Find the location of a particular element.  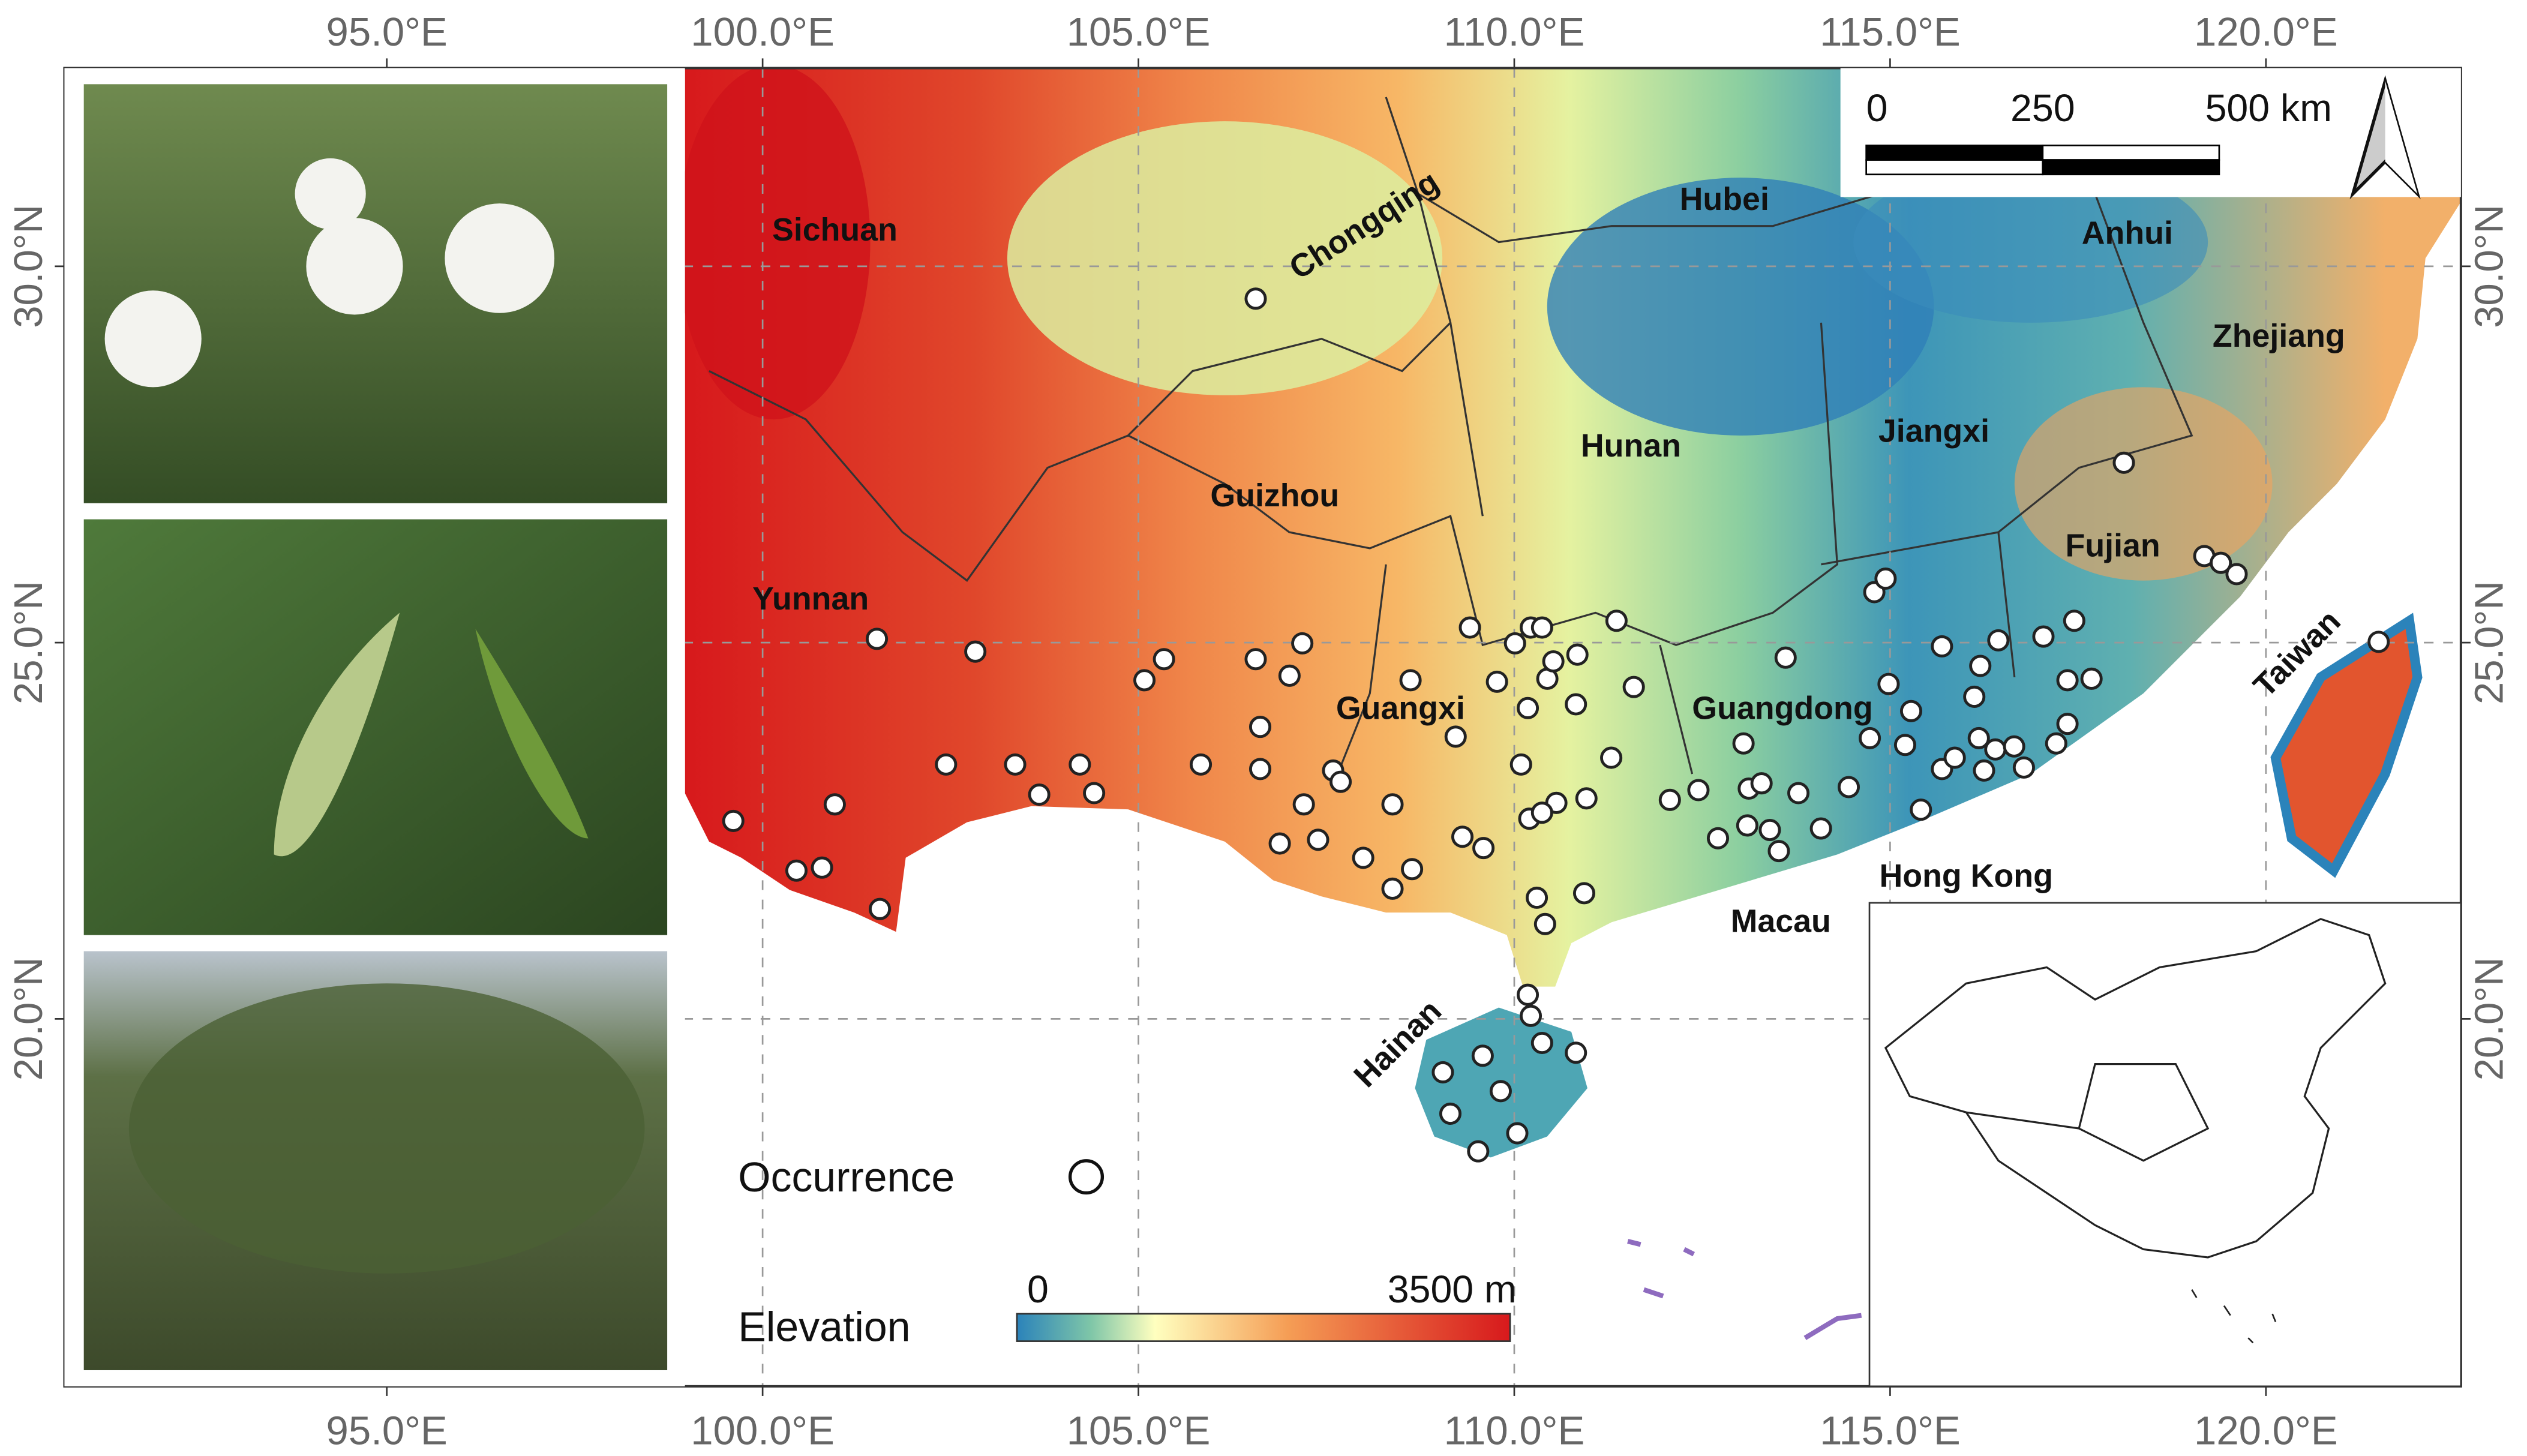

inset-map is located at coordinates (2165, 1145).